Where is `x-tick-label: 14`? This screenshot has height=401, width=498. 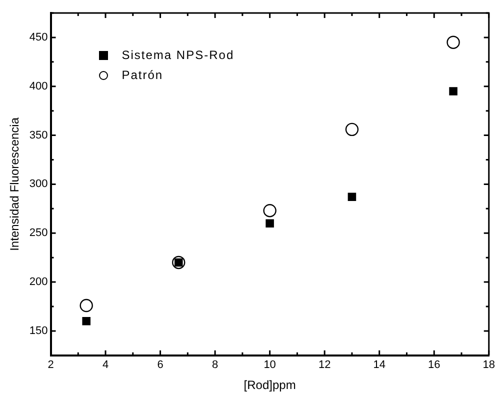
x-tick-label: 14 is located at coordinates (379, 365).